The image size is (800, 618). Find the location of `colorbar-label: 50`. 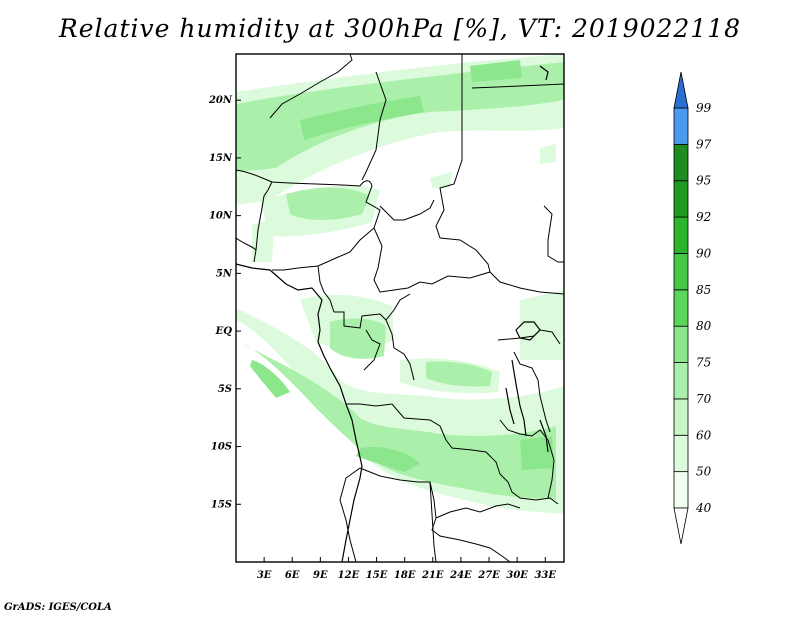

colorbar-label: 50 is located at coordinates (704, 472).